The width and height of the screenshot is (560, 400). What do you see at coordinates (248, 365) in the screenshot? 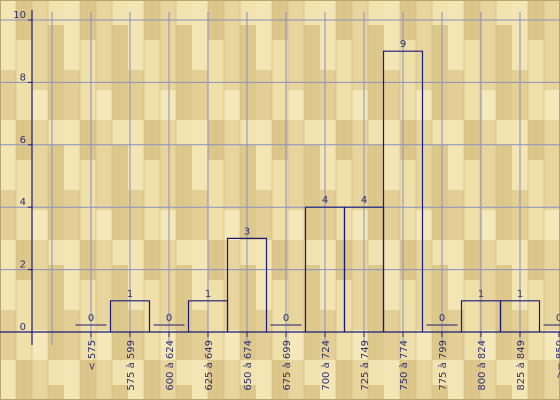
I see `x-tick-label: 650 à 674` at bounding box center [248, 365].